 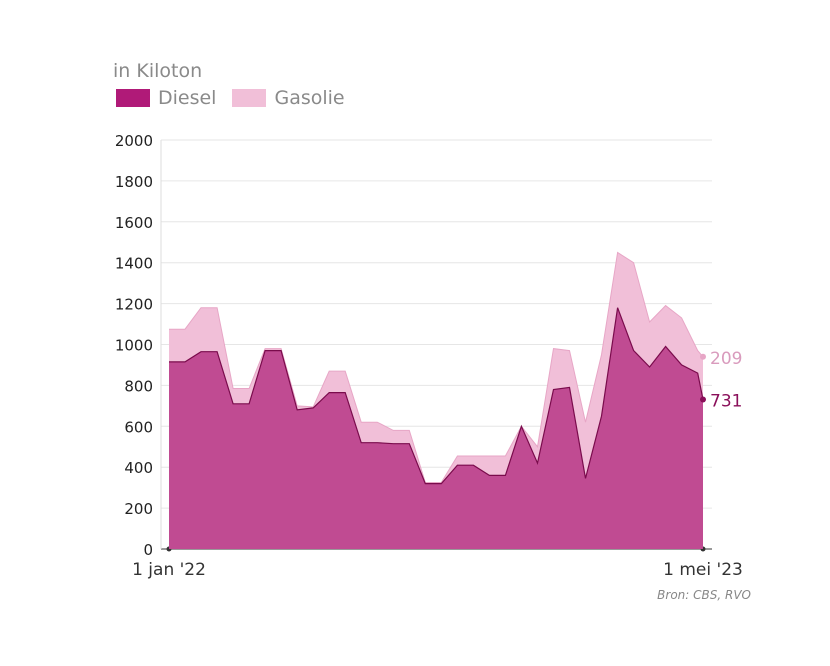 What do you see at coordinates (703, 570) in the screenshot?
I see `x-tick-label: 1 mei '23` at bounding box center [703, 570].